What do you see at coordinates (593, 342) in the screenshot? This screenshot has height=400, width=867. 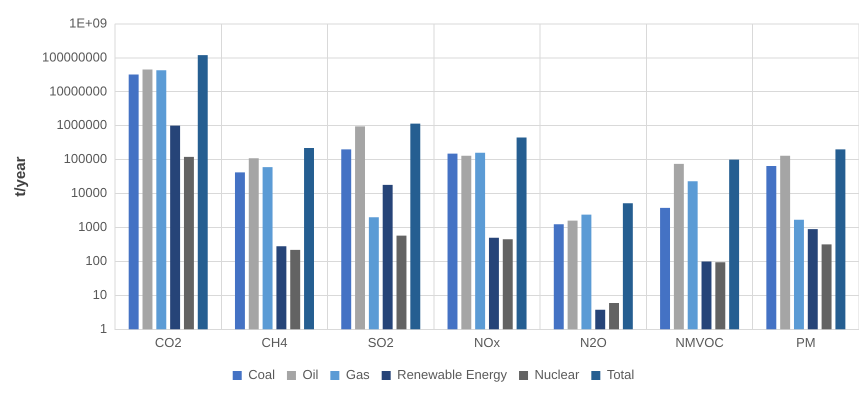 I see `x-tick-label: N2O` at bounding box center [593, 342].